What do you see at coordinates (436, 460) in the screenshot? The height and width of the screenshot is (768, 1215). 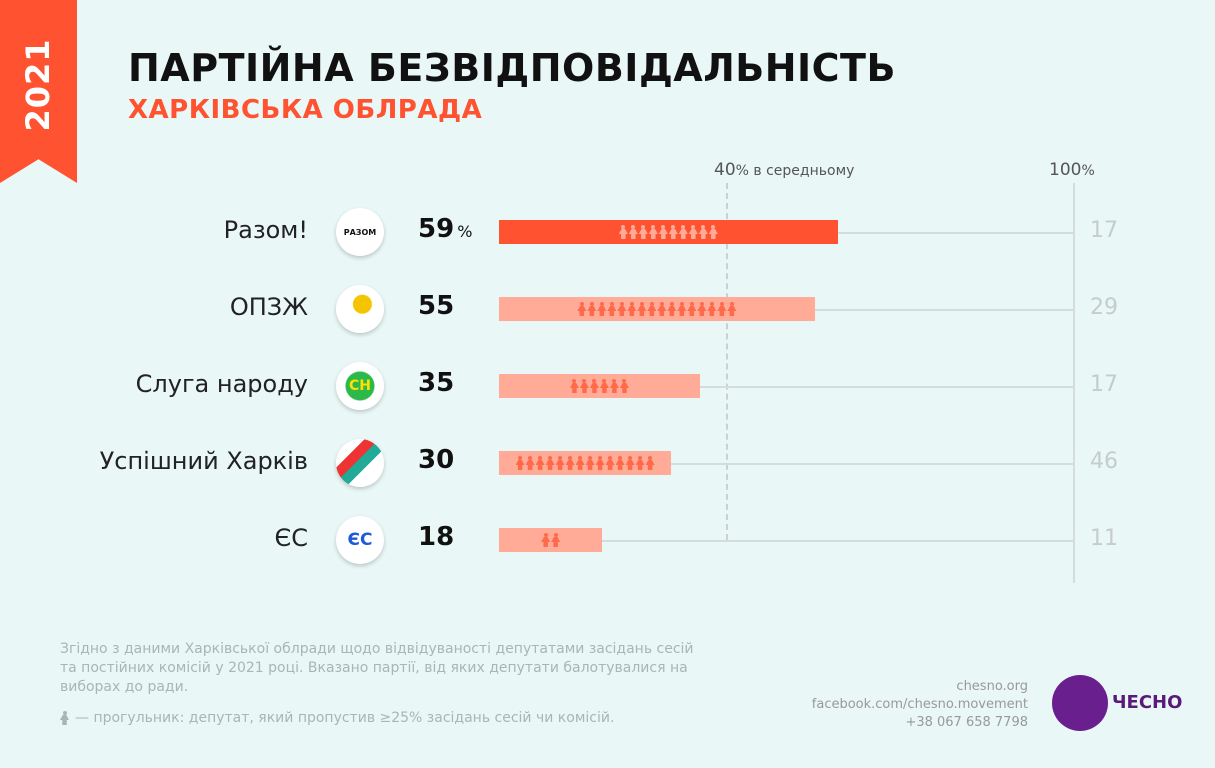 I see `value-label: 30` at bounding box center [436, 460].